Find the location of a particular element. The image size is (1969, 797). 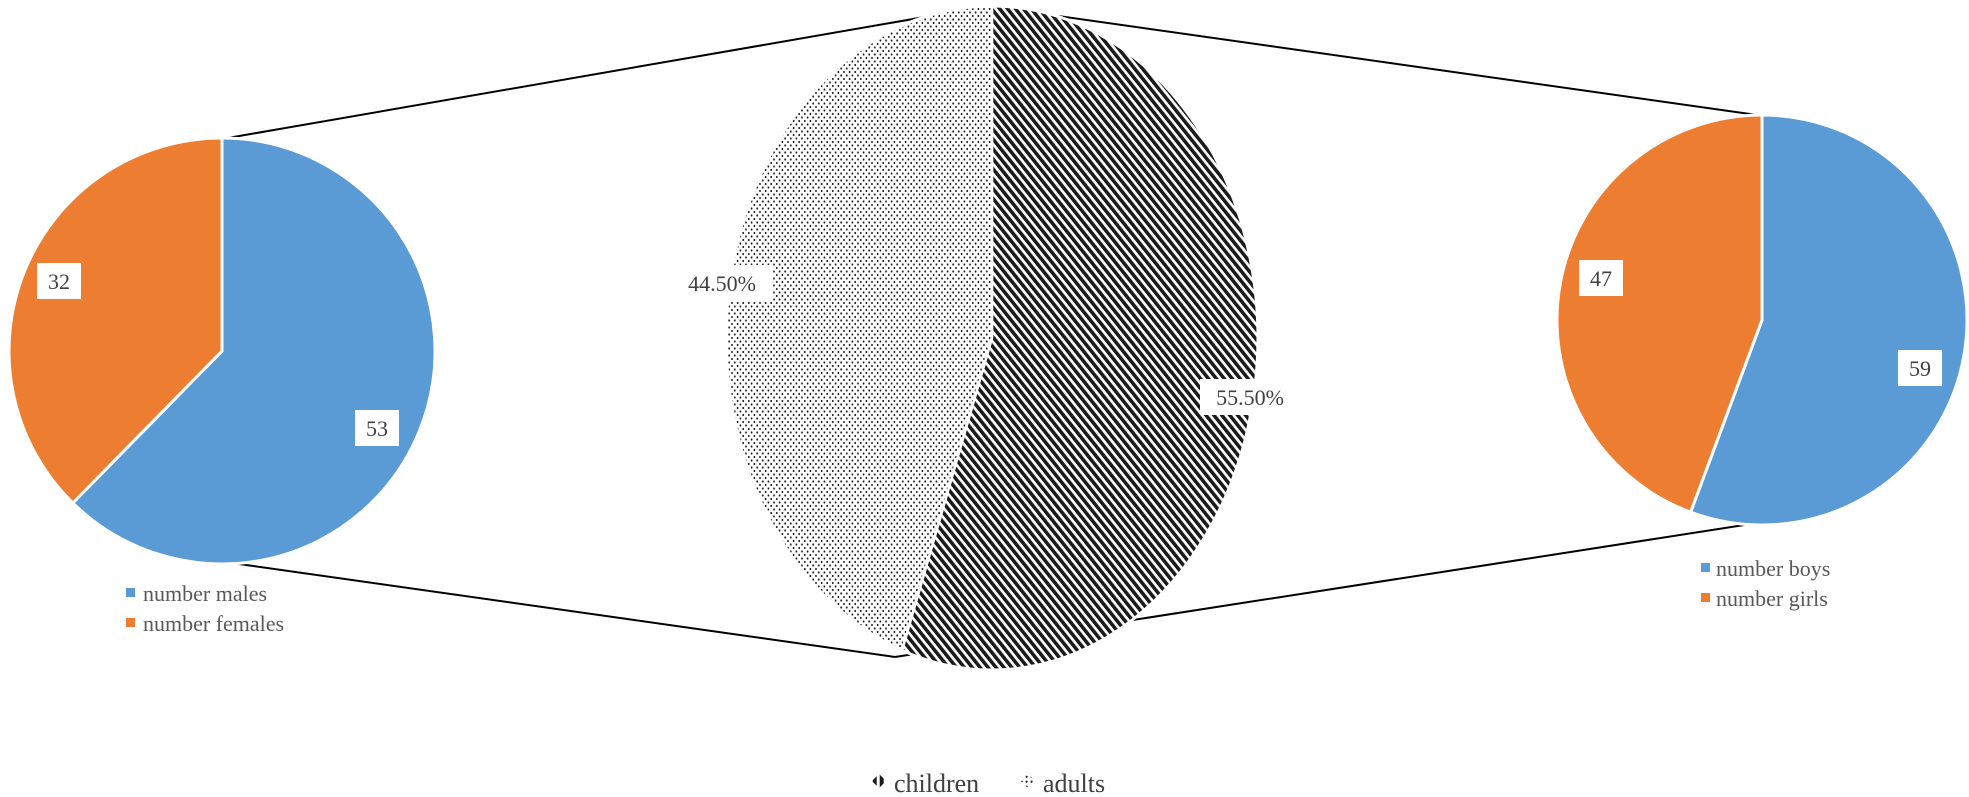

data-label-adults: 44.50% is located at coordinates (722, 283).